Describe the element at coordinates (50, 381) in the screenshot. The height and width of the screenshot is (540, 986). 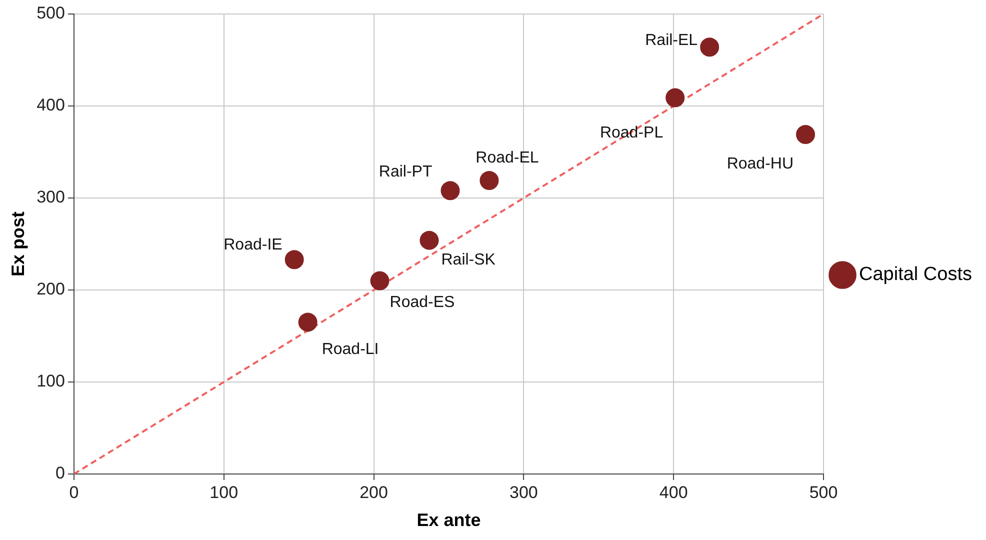
I see `y-tick-label: 100` at that location.